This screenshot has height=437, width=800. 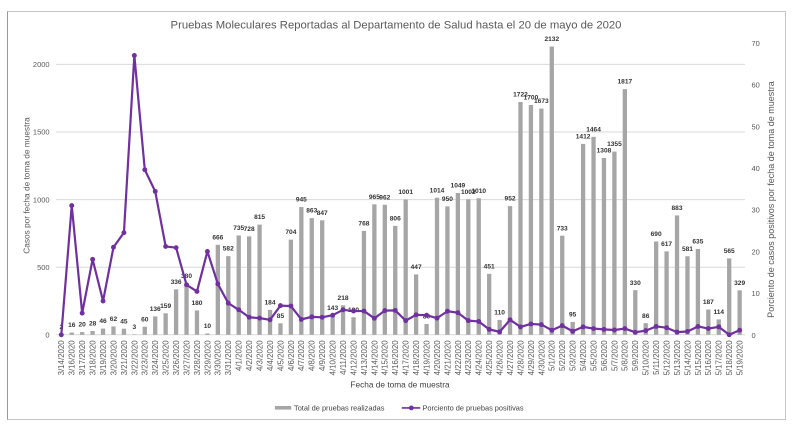 What do you see at coordinates (677, 358) in the screenshot?
I see `svg-text: 5/13/2020` at bounding box center [677, 358].